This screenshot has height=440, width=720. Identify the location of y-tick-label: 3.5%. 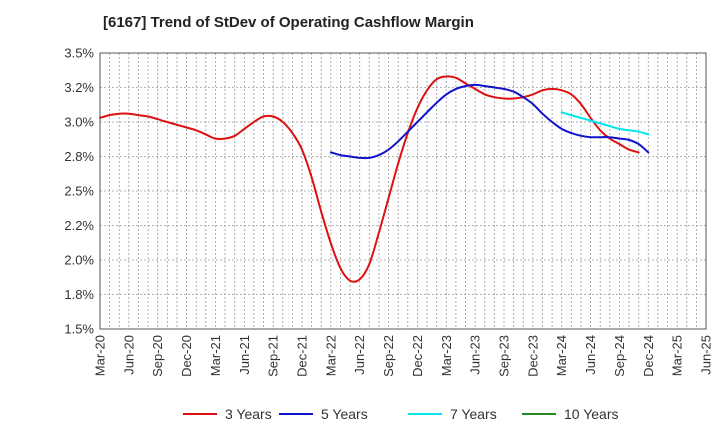
(79, 53).